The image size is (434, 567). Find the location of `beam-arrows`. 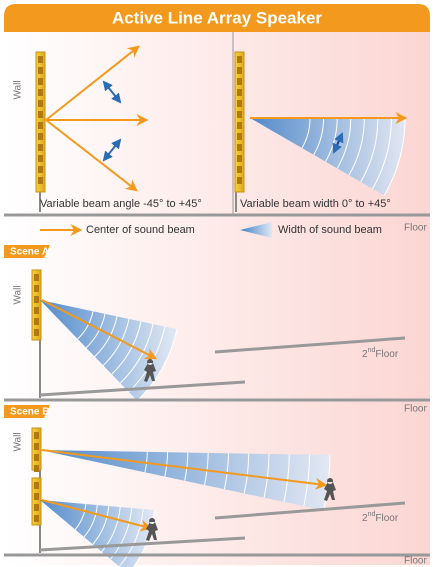

beam-arrows is located at coordinates (97, 118).